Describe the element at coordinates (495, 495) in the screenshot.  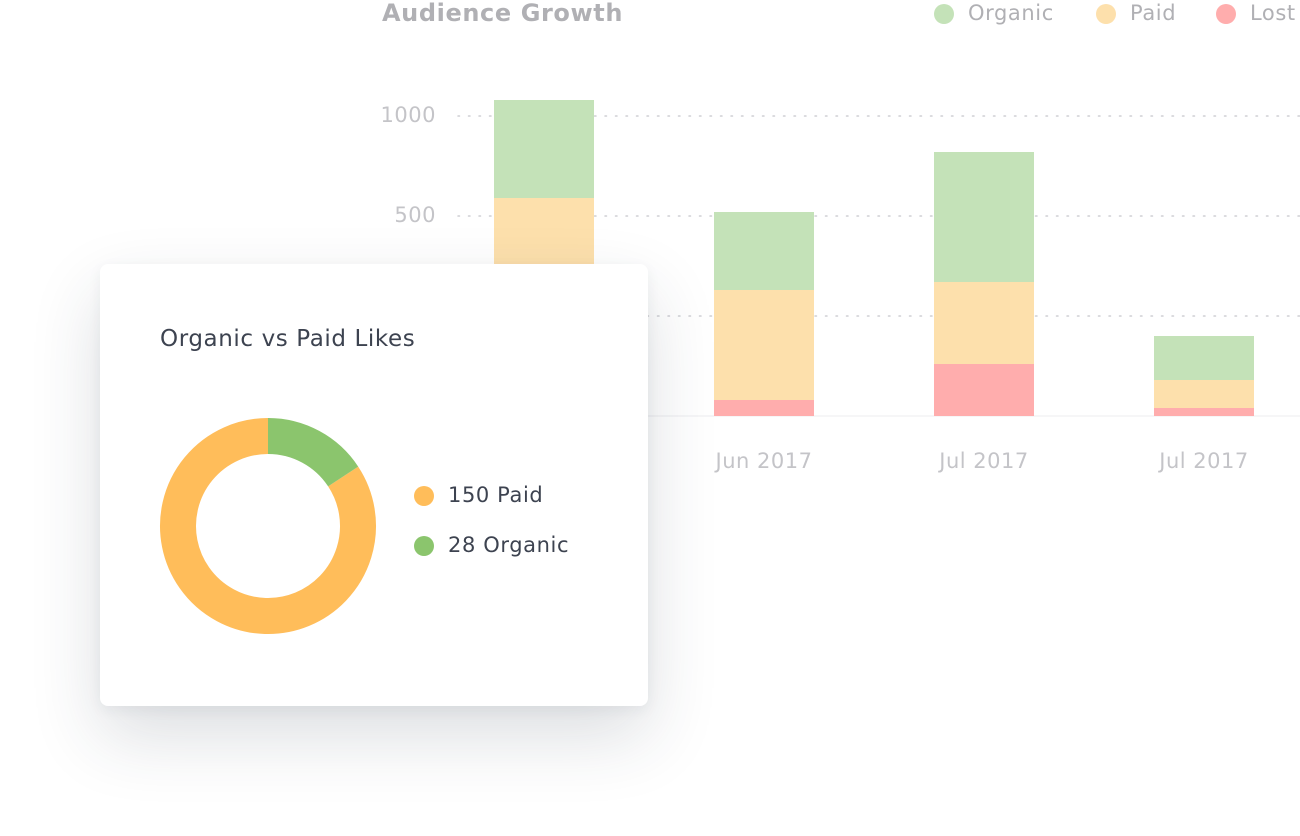
I see `legend-label: 150 Paid` at that location.